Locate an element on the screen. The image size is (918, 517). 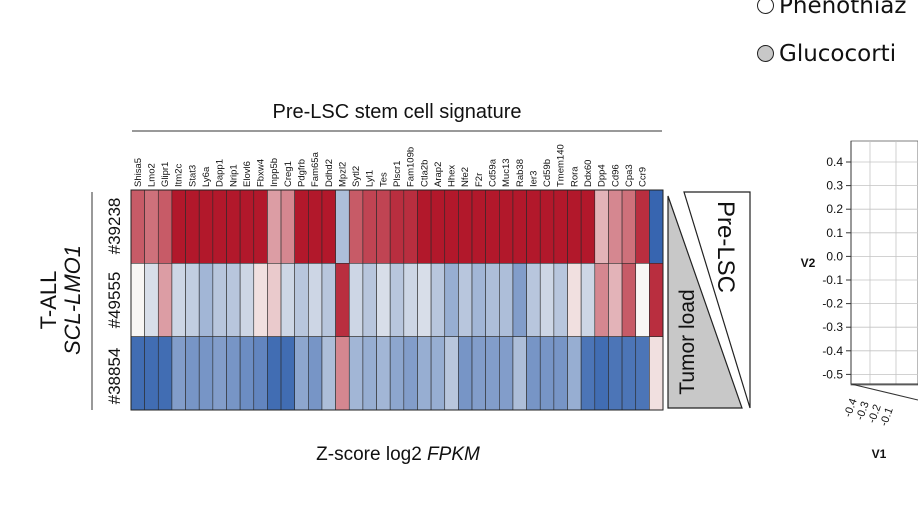
pca-y-tick-label: -0.3 is located at coordinates (832, 327).